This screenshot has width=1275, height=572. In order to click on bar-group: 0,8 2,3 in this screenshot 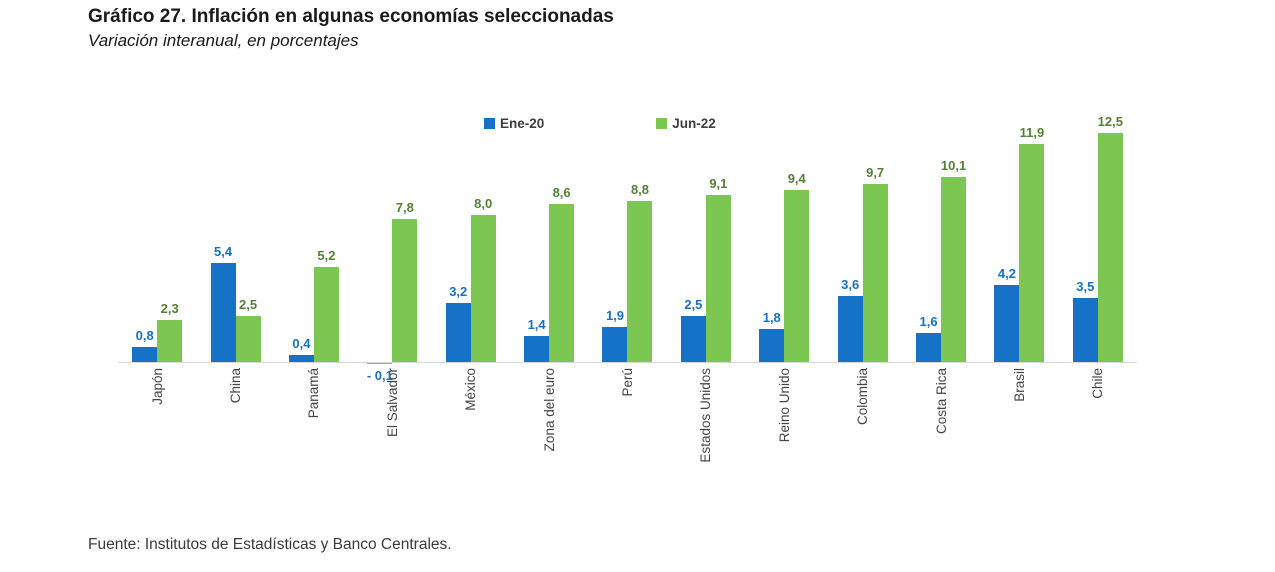, I will do `click(157, 241)`.